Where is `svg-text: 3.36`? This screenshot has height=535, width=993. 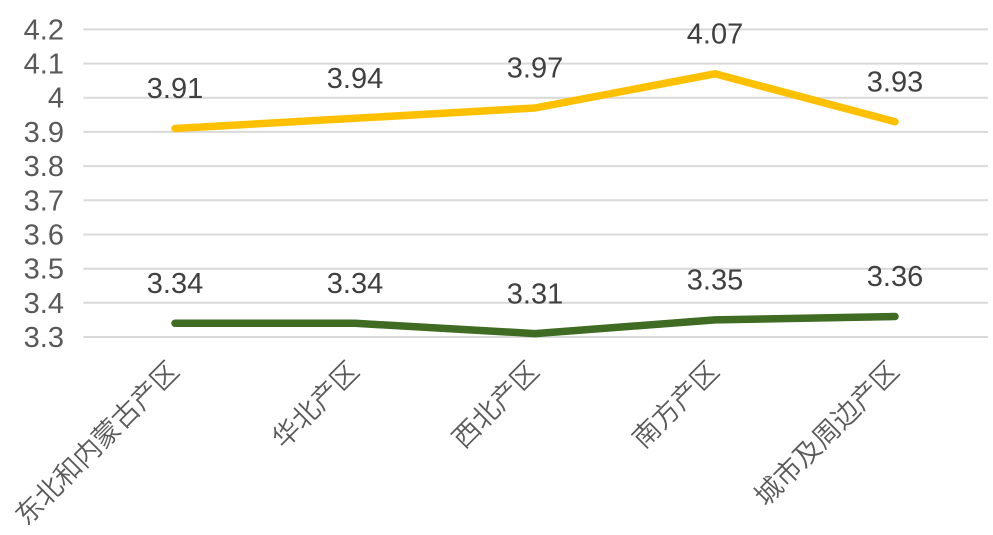 svg-text: 3.36 is located at coordinates (895, 277).